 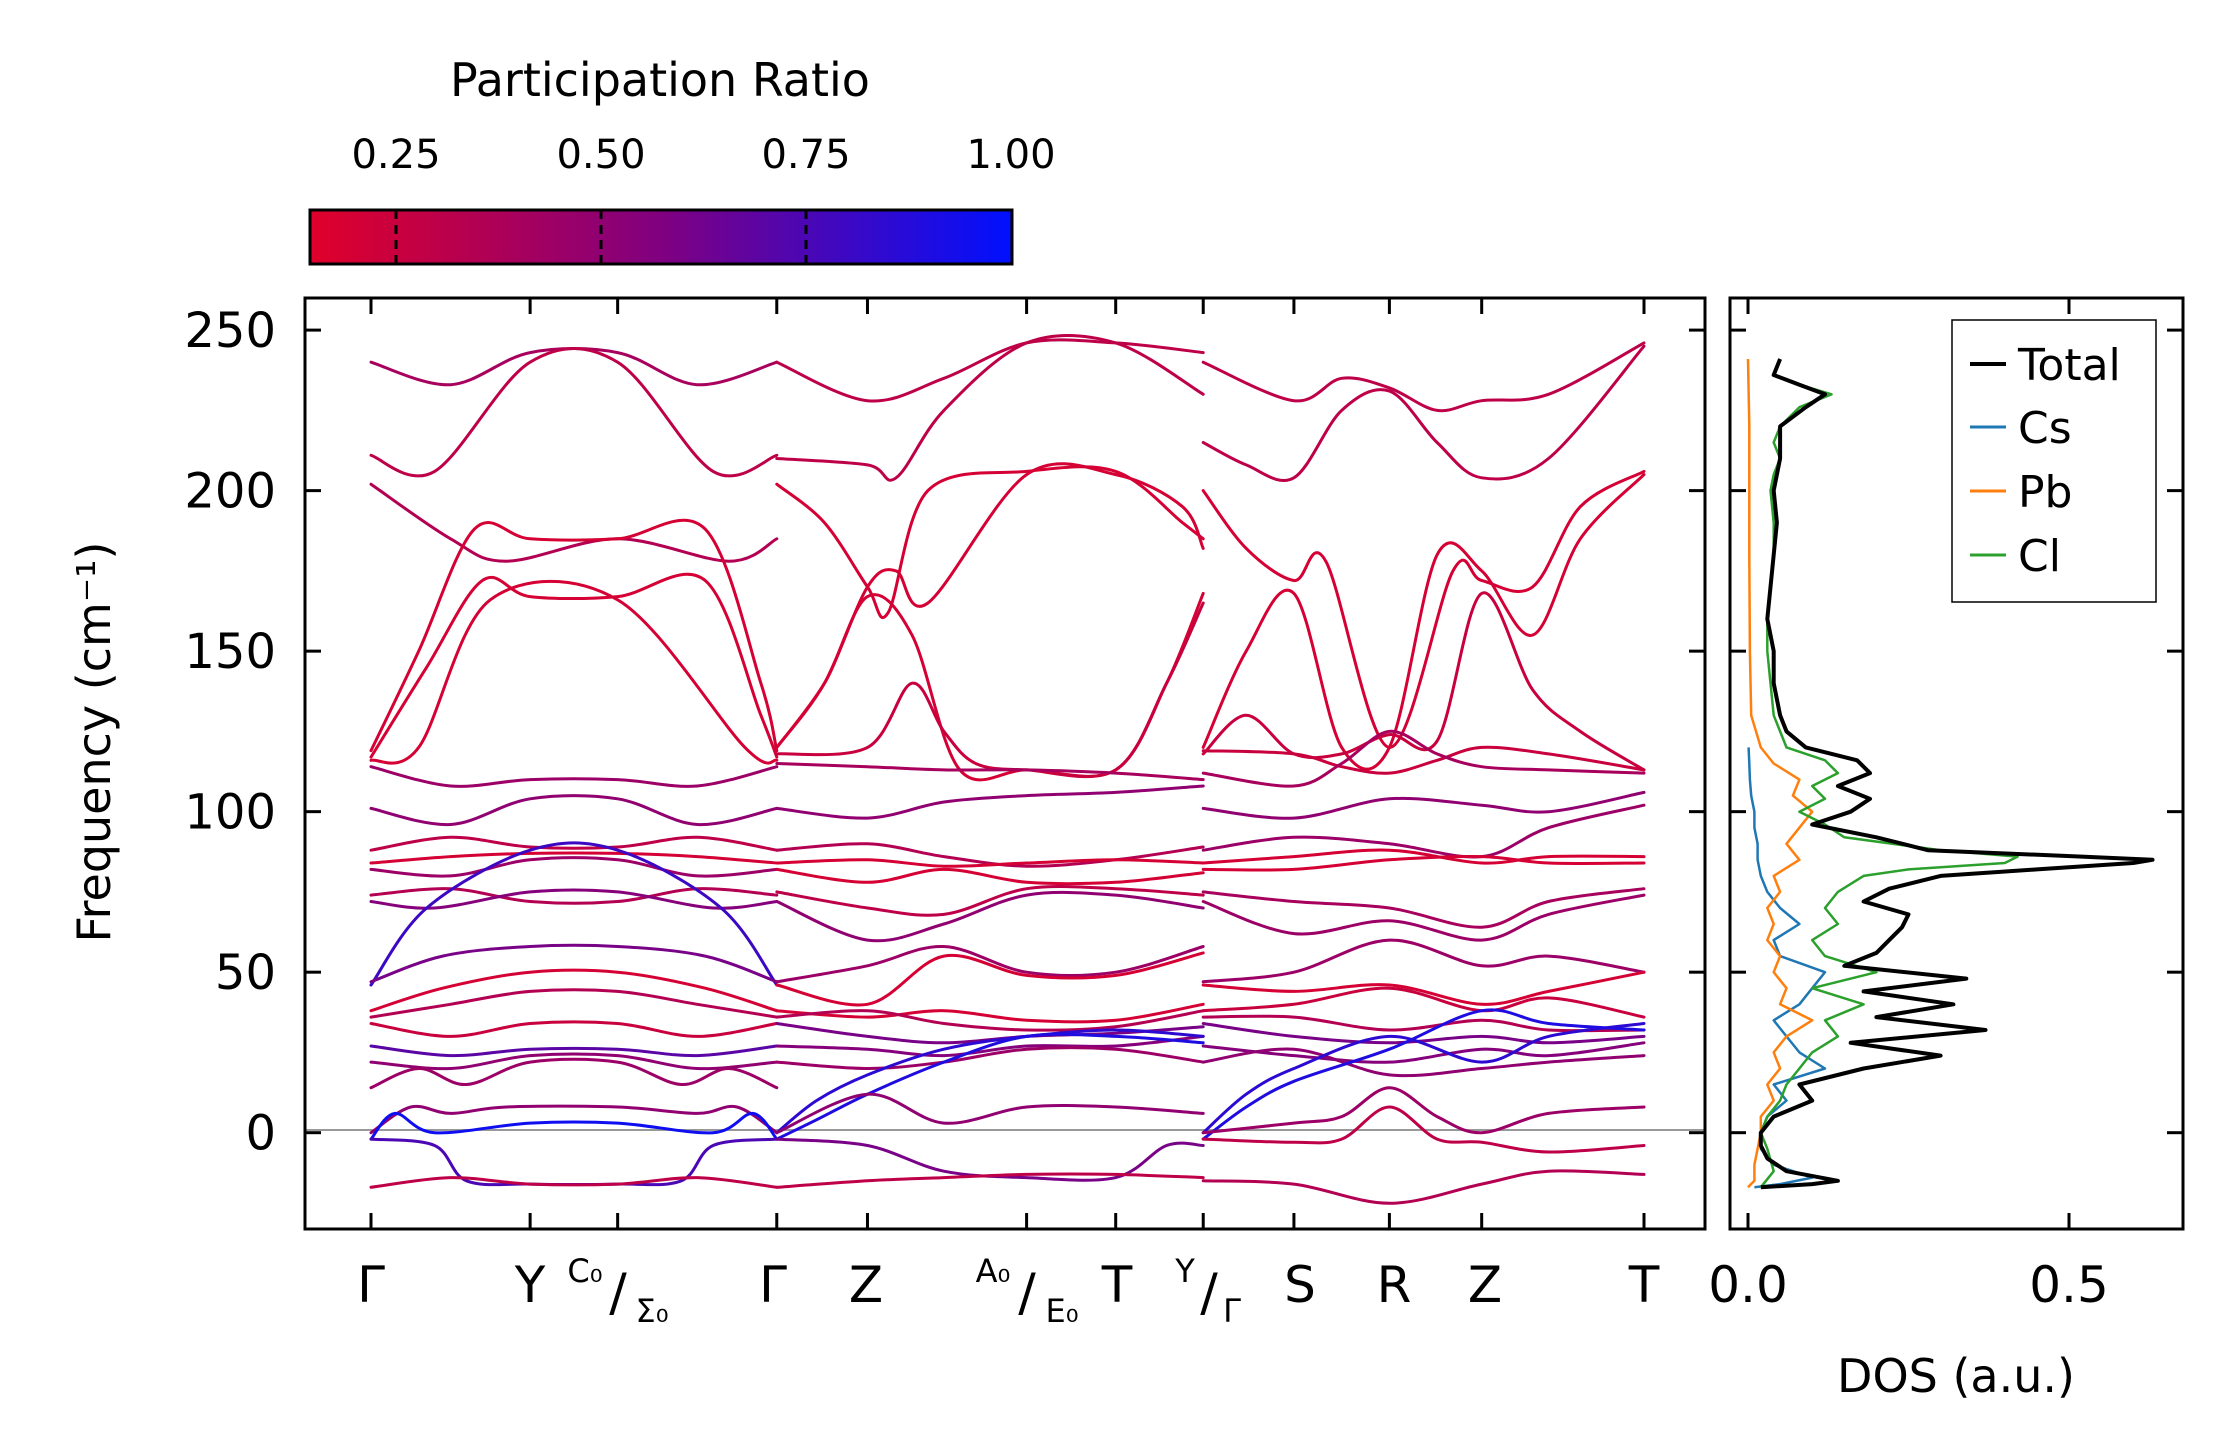 I want to click on dos-xtick-label: 0.0, so click(x=1748, y=1285).